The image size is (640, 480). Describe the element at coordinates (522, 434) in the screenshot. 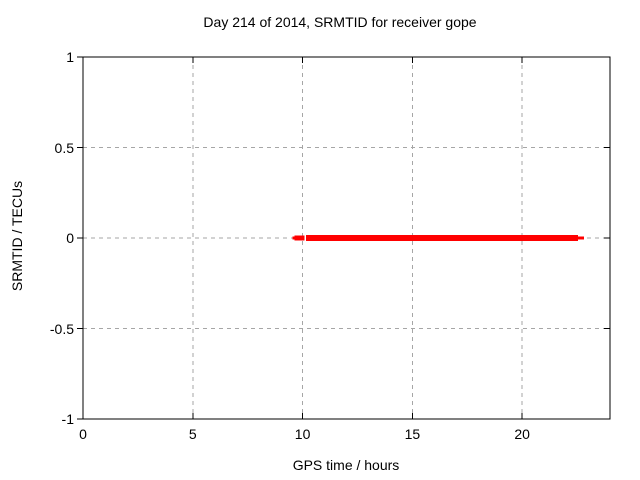

I see `x-tick-label: 20` at that location.